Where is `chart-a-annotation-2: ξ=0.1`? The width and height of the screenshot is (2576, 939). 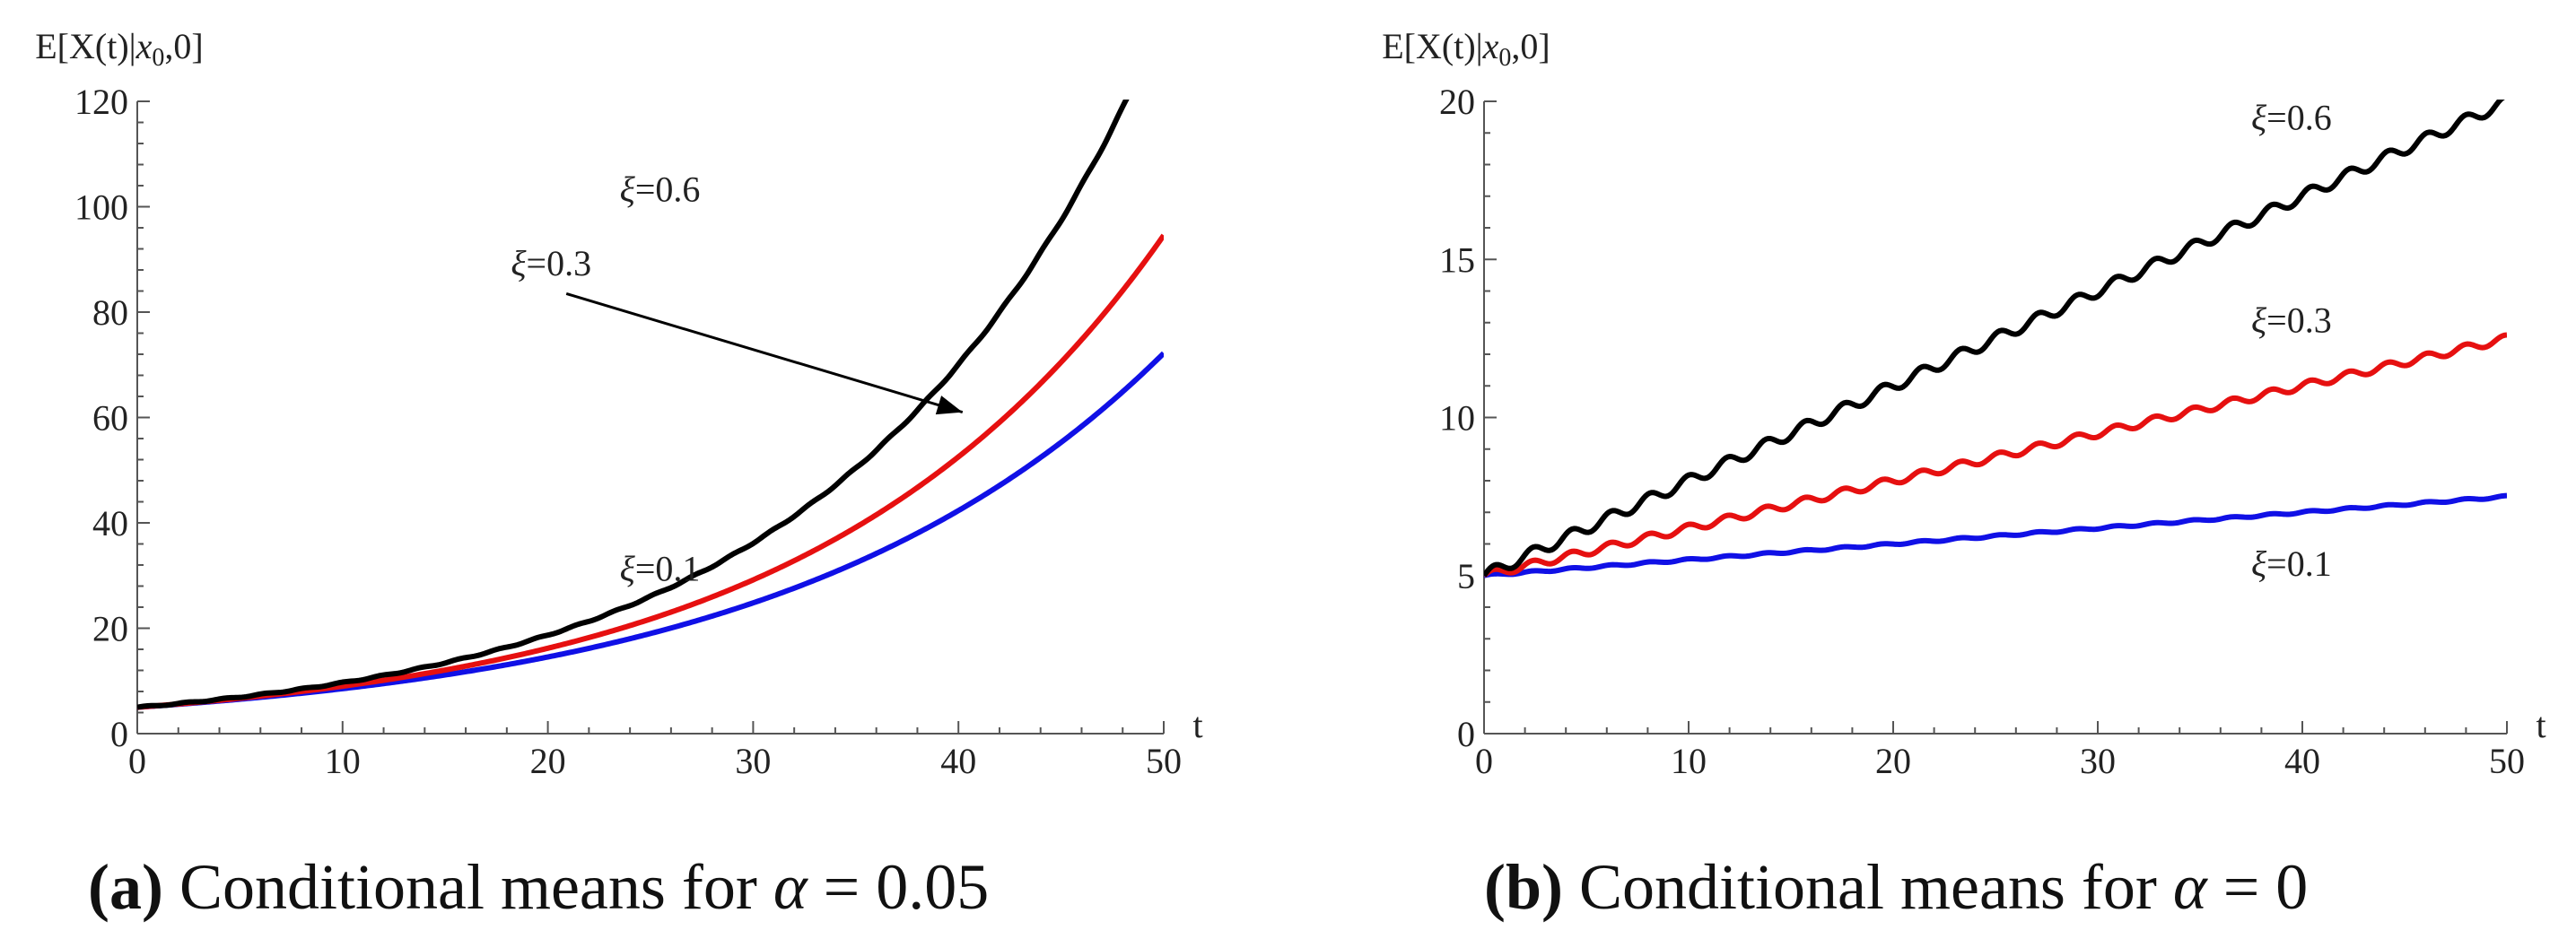
chart-a-annotation-2: ξ=0.1 is located at coordinates (660, 569).